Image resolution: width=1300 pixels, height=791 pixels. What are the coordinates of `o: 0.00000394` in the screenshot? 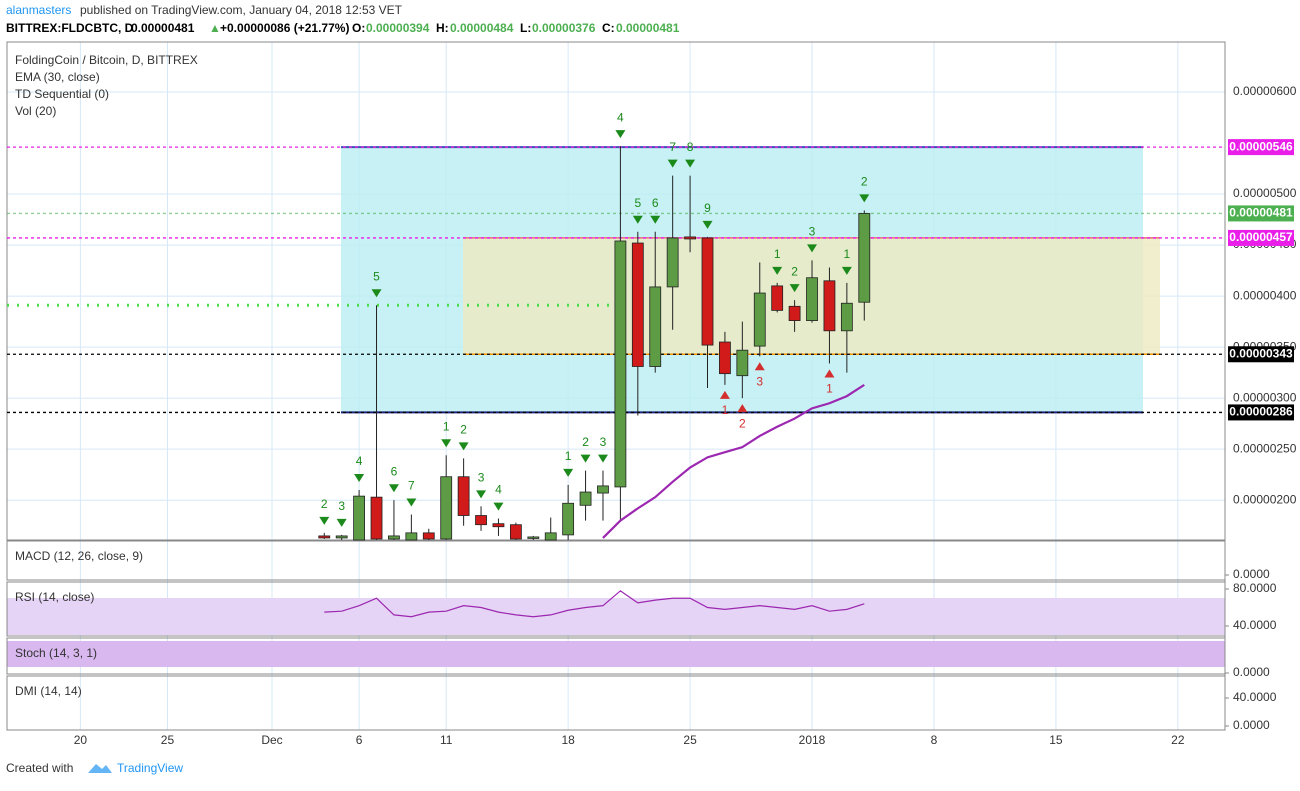 It's located at (398, 28).